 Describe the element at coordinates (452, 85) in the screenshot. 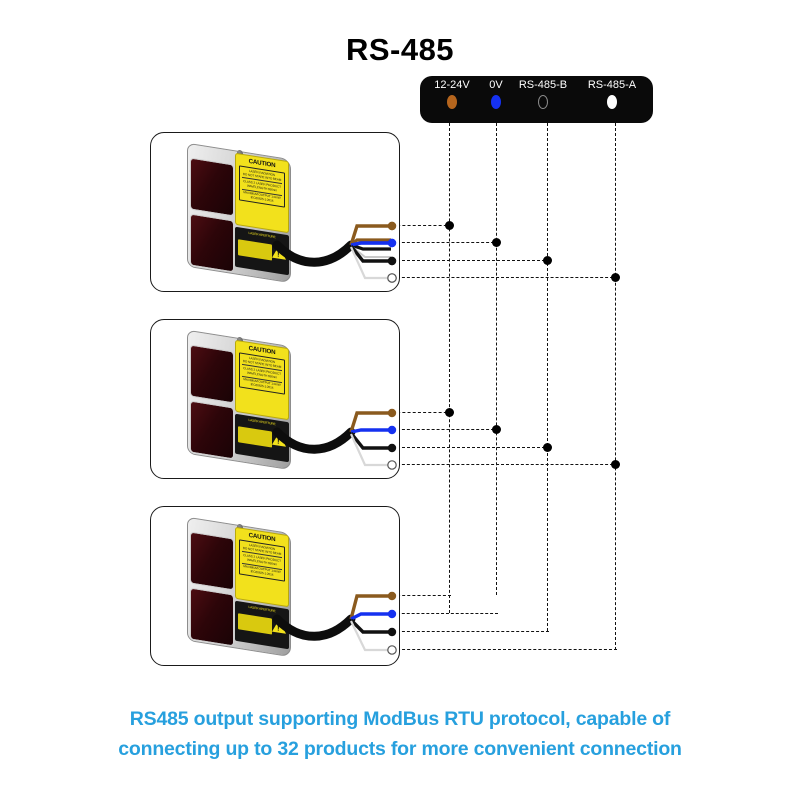

I see `terminal-label: 12-24V` at that location.